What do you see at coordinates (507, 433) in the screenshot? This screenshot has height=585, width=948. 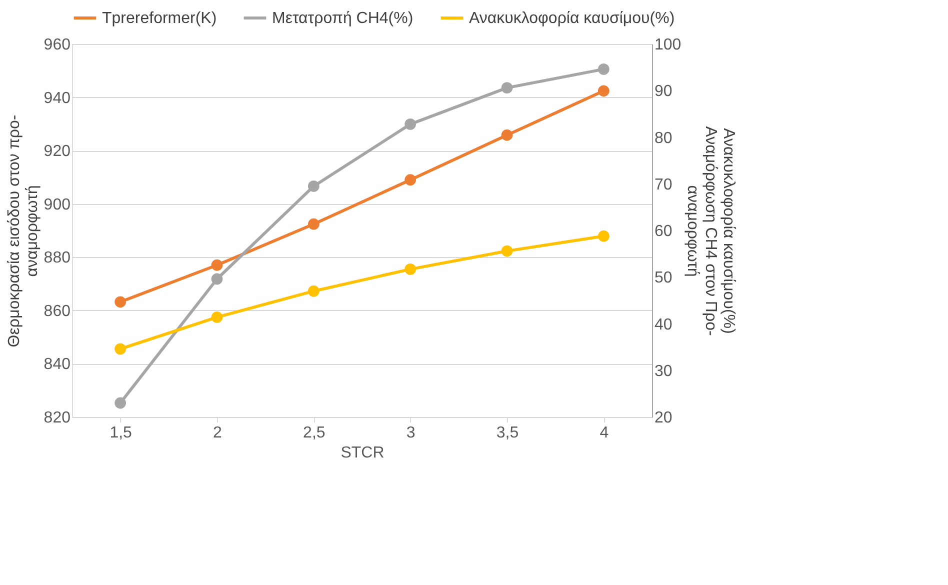 I see `x-tick-label: 3,5` at bounding box center [507, 433].